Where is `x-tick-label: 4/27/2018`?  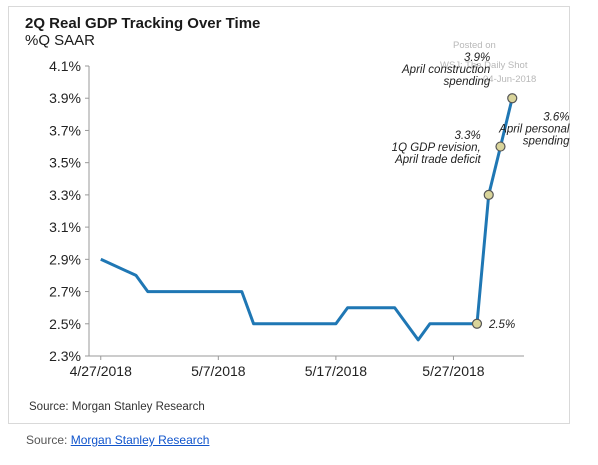
x-tick-label: 4/27/2018 is located at coordinates (101, 371).